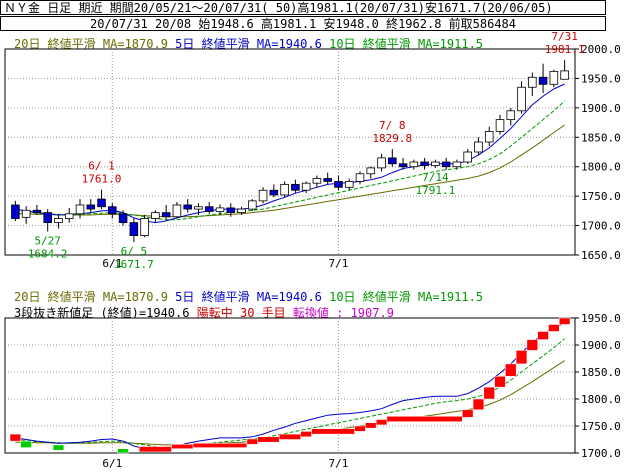  I want to click on bottom-x-tick-label: 6/1, so click(112, 463).